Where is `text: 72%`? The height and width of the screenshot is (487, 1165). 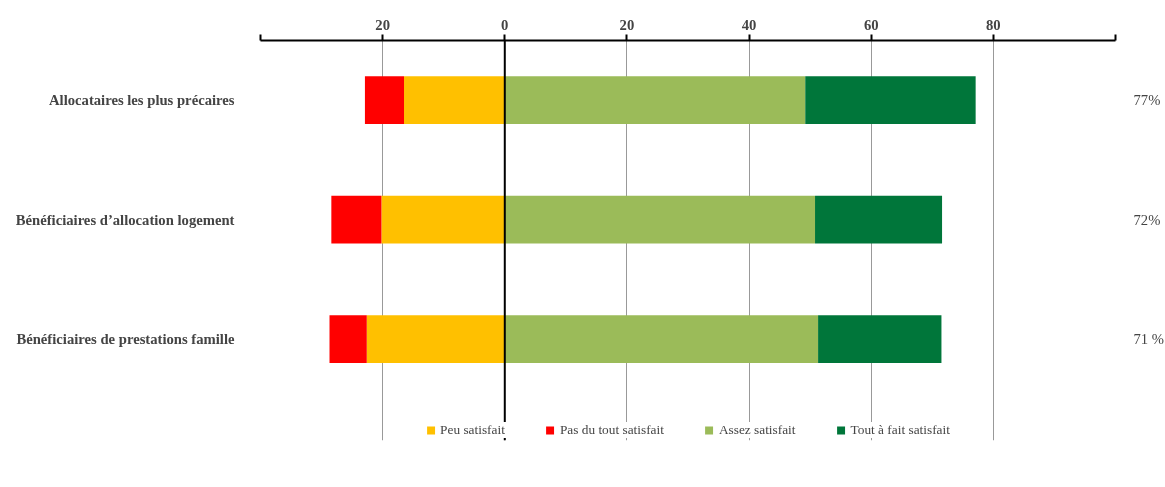 text: 72% is located at coordinates (1147, 219).